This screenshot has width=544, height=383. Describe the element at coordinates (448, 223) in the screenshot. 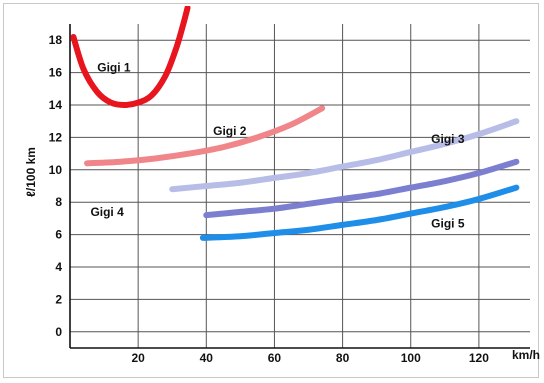

I see `series-label-gigi-5: Gigi 5` at that location.